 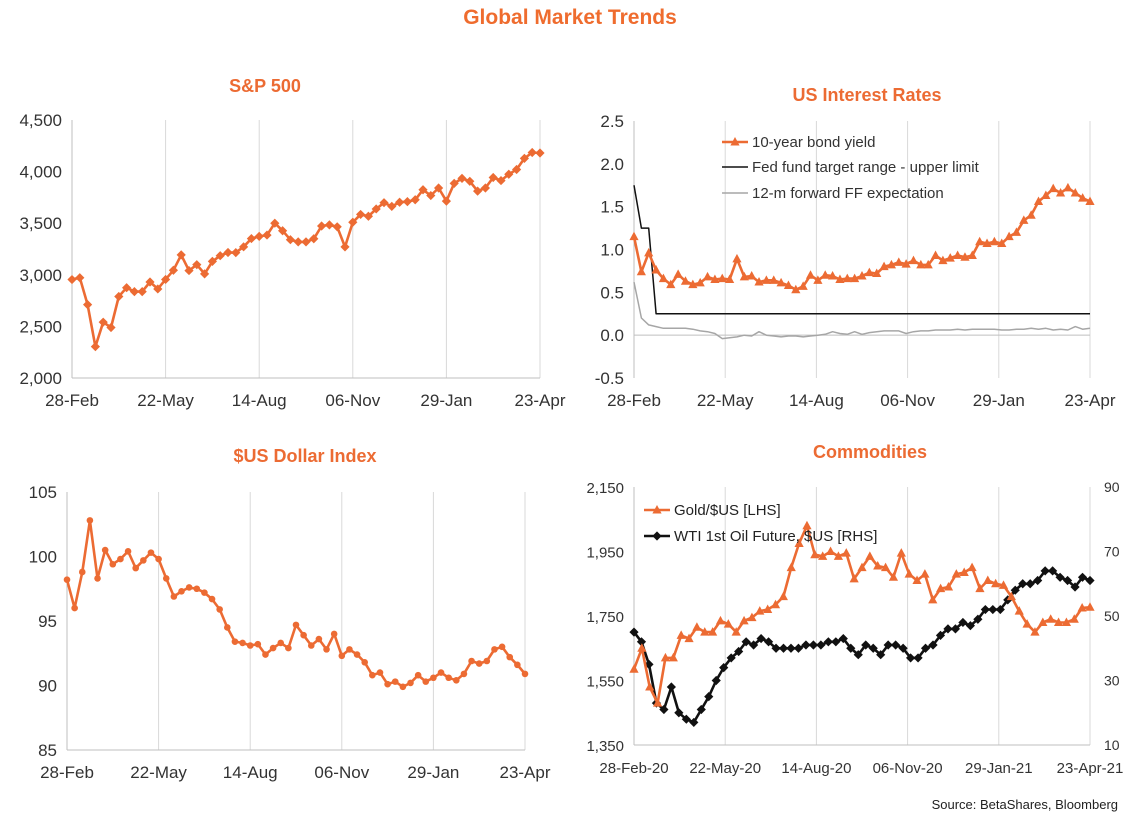 I want to click on x-tick-label: 06-Nov, so click(x=352, y=400).